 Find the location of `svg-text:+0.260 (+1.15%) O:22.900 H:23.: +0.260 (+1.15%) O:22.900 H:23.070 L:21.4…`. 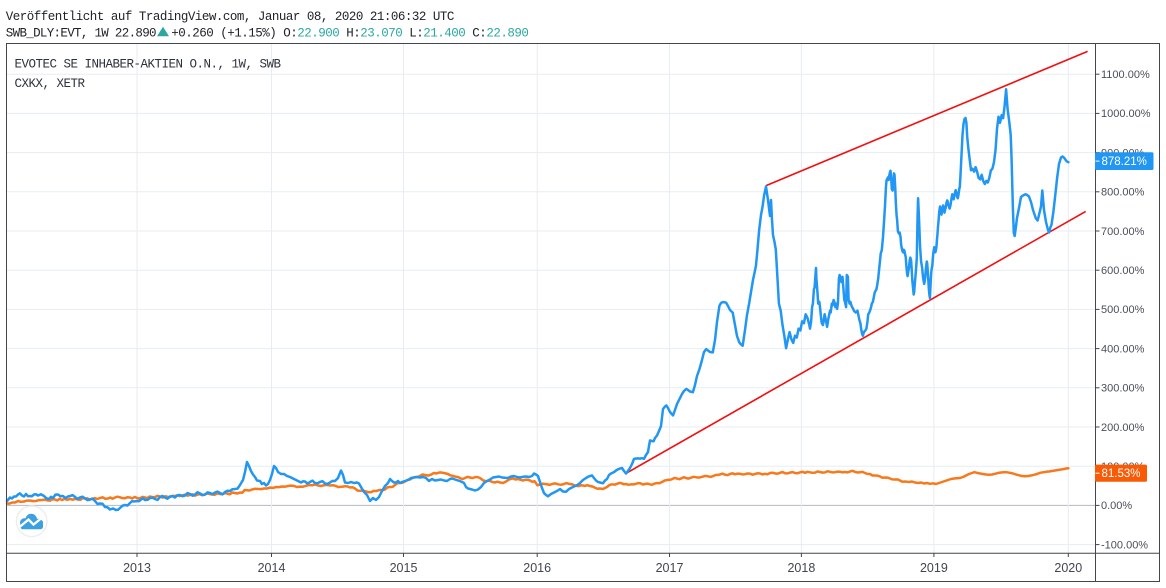

svg-text:+0.260 (+1.15%) O:22.900 H:23.: +0.260 (+1.15%) O:22.900 H:23.070 L:21.4… is located at coordinates (349, 33).